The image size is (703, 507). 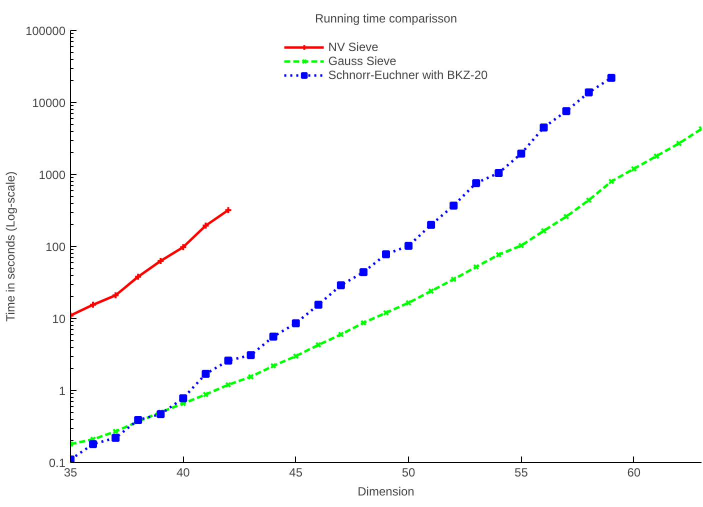 I want to click on y-tick-label: 100, so click(x=55, y=247).